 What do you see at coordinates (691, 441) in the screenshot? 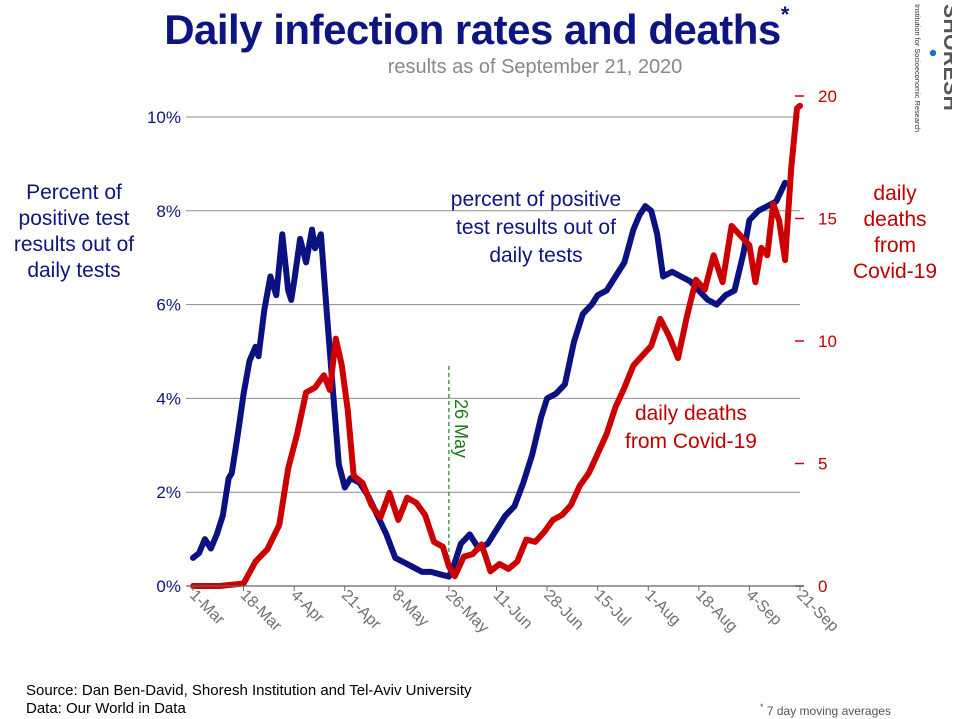
I see `annotation-line: from Covid-19` at bounding box center [691, 441].